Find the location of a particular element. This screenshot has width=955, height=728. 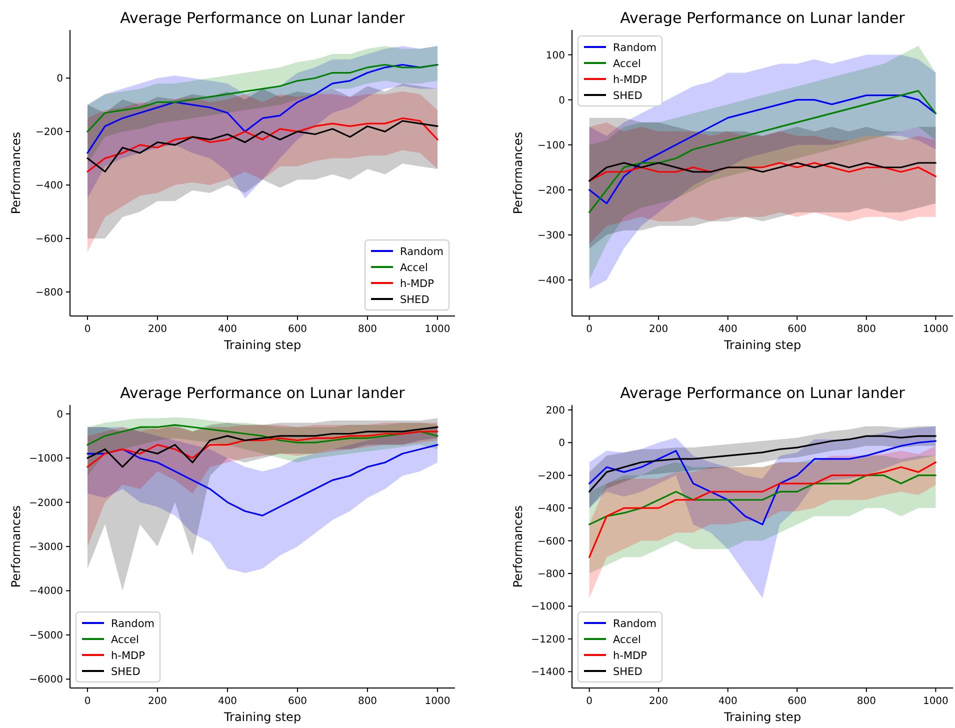

y-tick-label: −1200 is located at coordinates (548, 640).